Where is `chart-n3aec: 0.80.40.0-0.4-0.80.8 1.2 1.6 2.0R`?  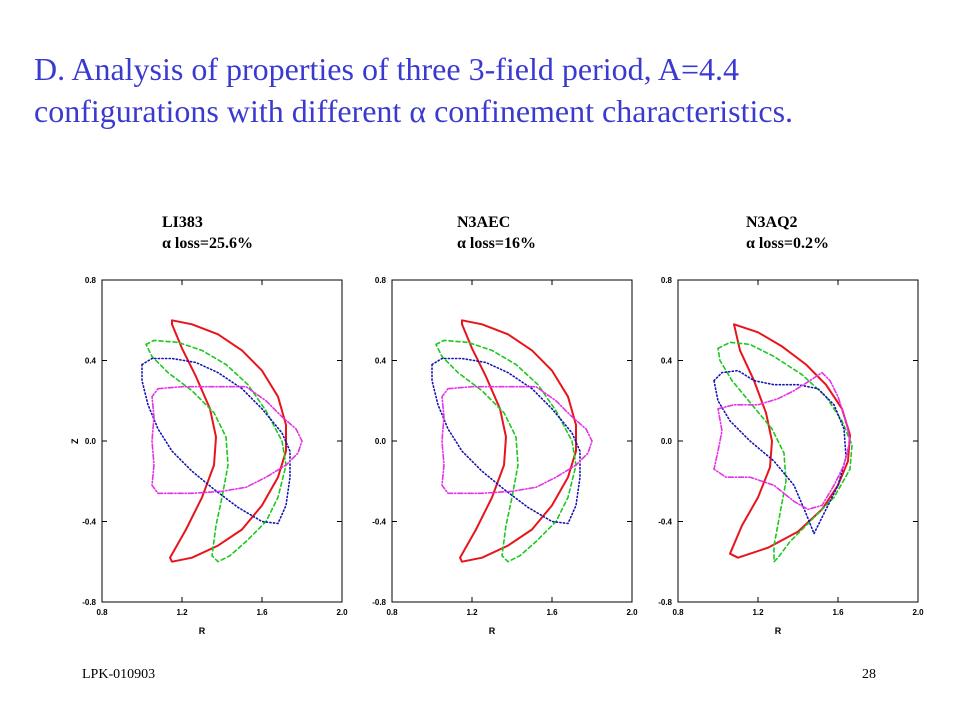
chart-n3aec: 0.80.40.0-0.4-0.80.8 1.2 1.6 2.0R is located at coordinates (505, 456).